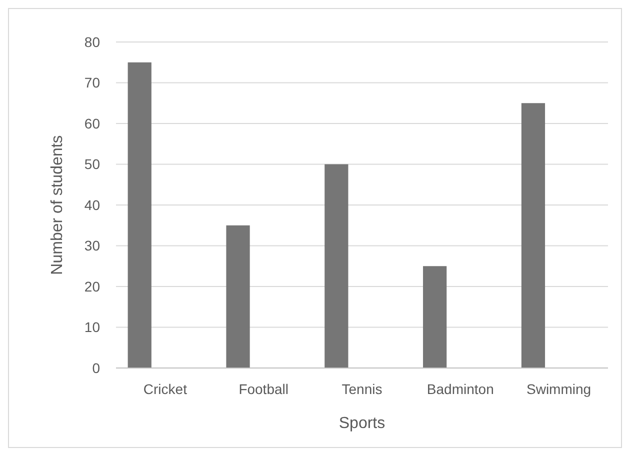 The width and height of the screenshot is (630, 455). I want to click on x-tick-label: Tennis, so click(362, 389).